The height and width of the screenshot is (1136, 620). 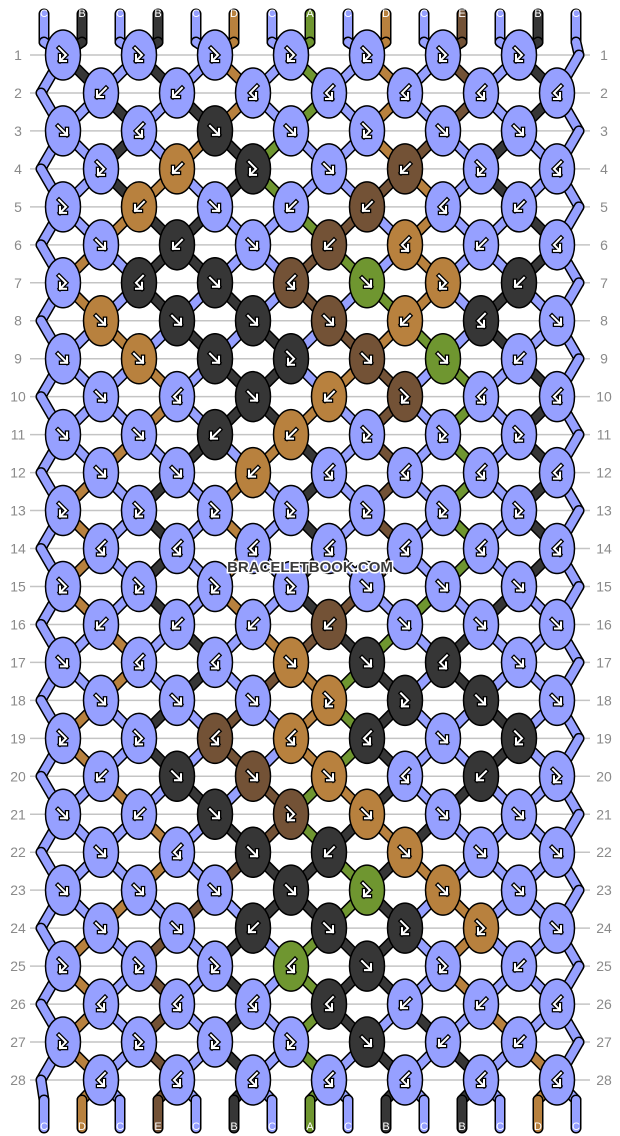 What do you see at coordinates (18, 662) in the screenshot?
I see `row-number-left: 17` at bounding box center [18, 662].